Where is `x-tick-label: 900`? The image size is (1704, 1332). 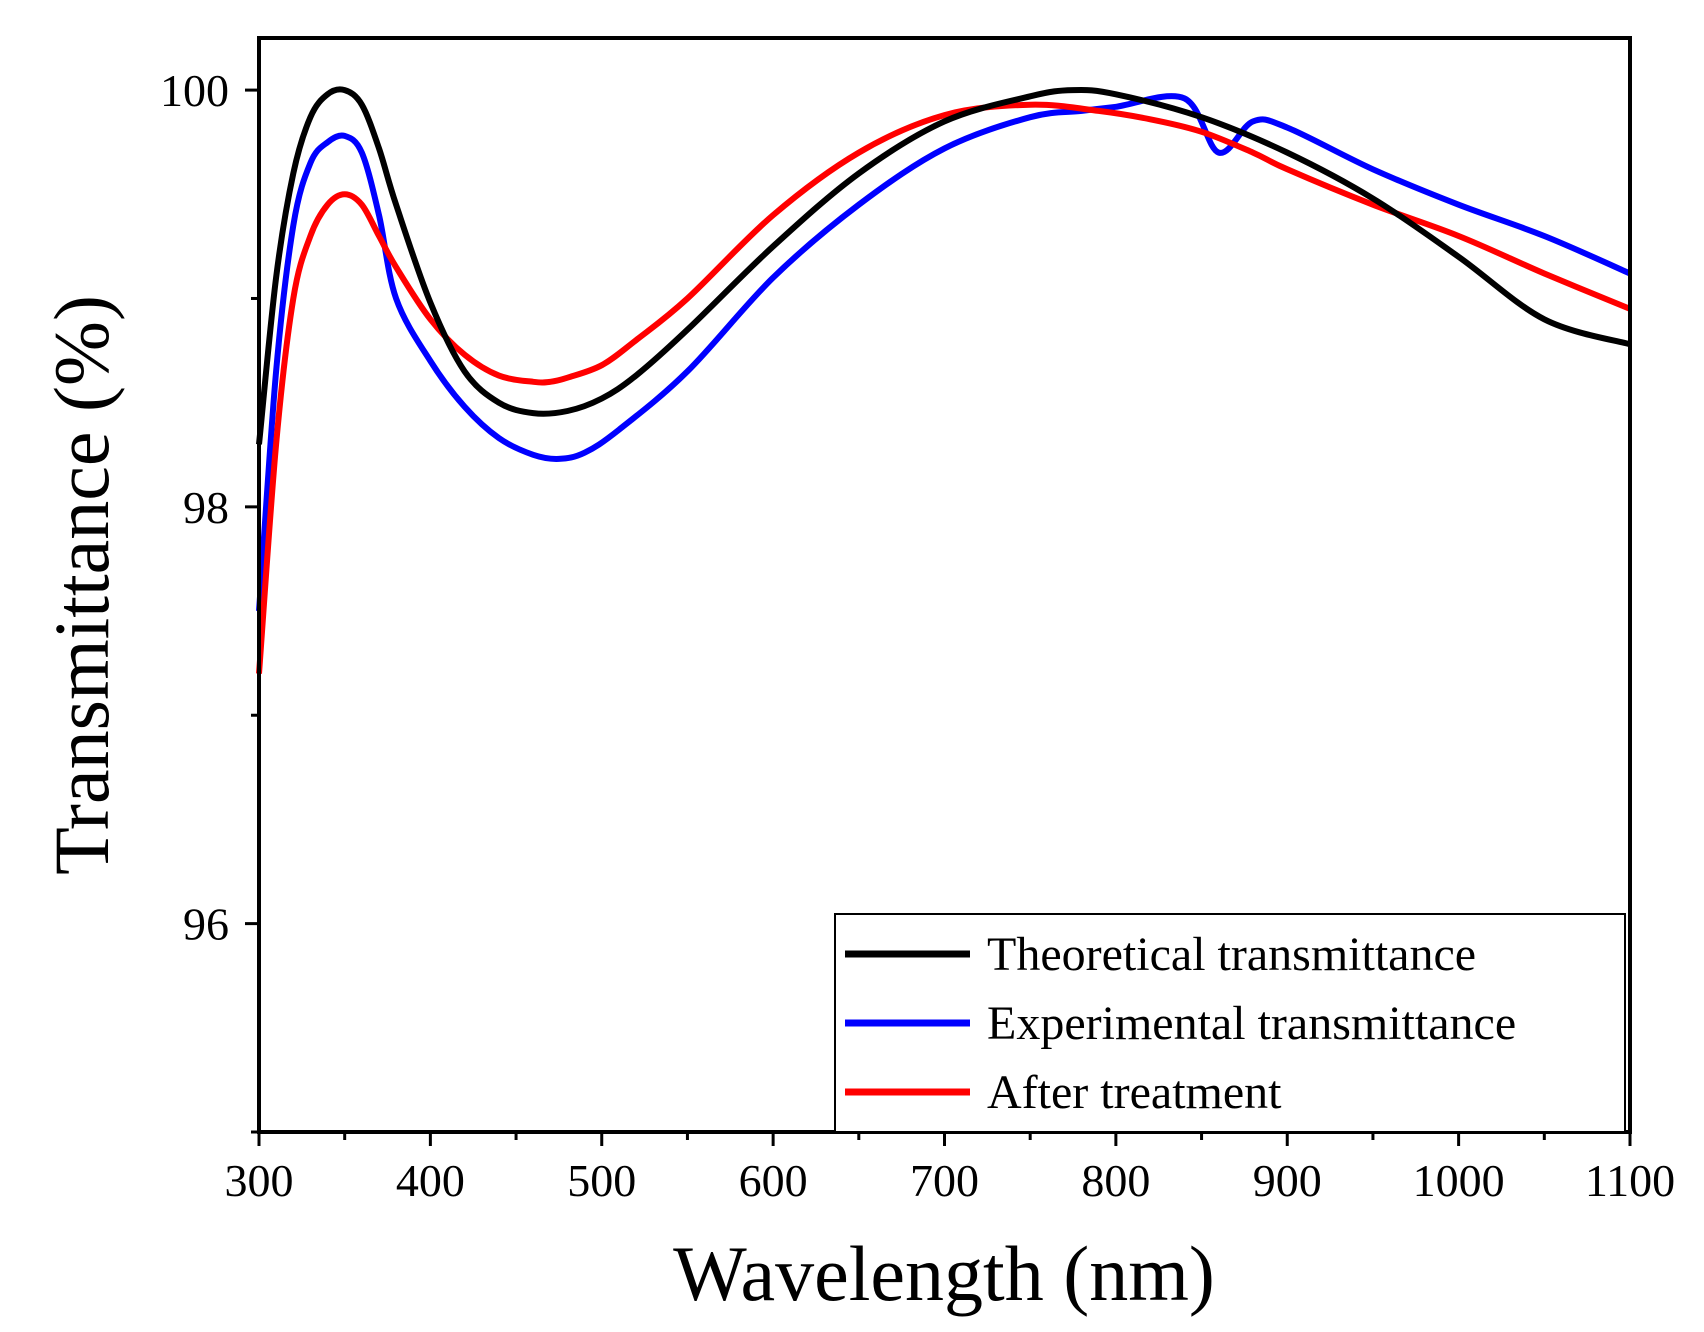
x-tick-label: 900 is located at coordinates (1287, 1180).